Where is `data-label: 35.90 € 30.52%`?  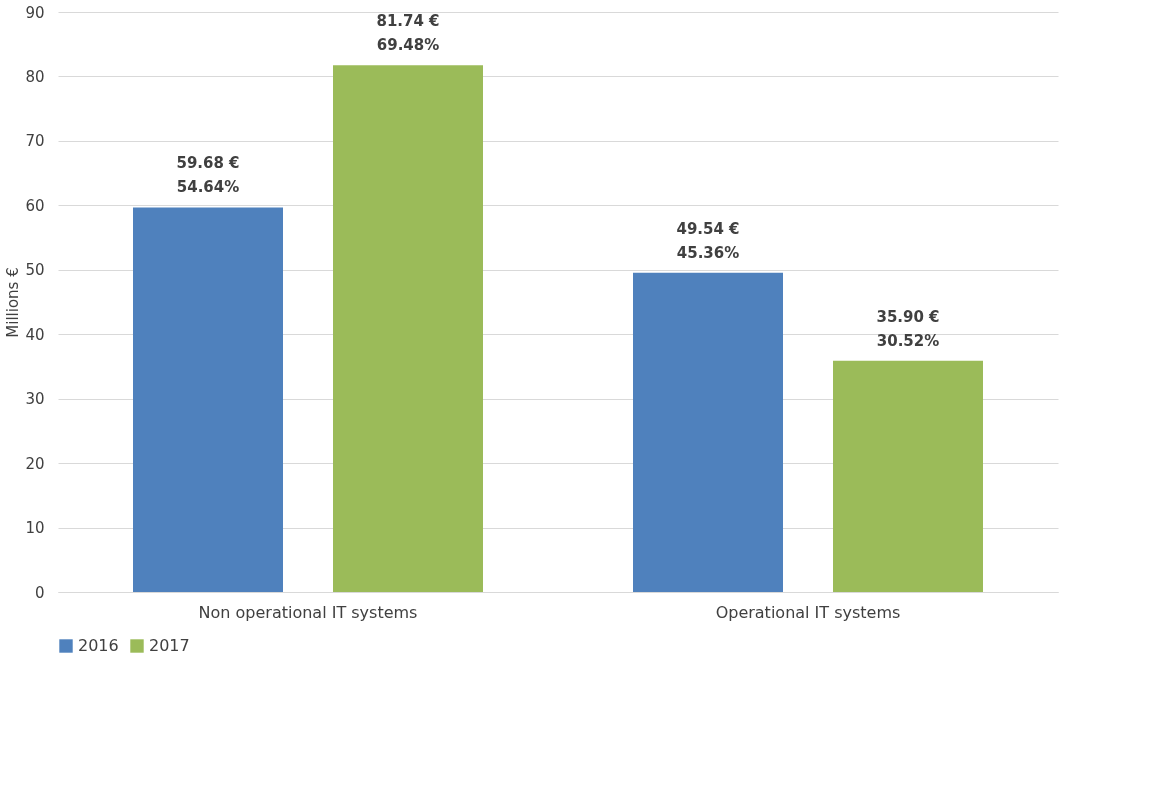
data-label: 35.90 € 30.52% is located at coordinates (908, 328).